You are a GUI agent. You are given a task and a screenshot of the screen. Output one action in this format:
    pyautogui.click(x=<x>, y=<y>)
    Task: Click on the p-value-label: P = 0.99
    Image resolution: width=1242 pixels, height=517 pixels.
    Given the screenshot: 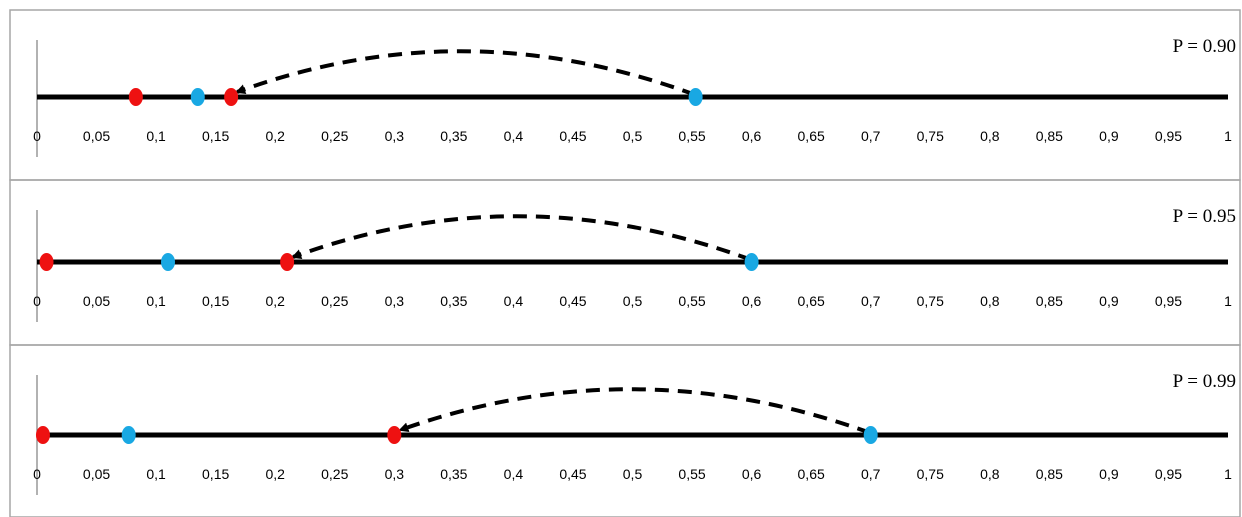 What is the action you would take?
    pyautogui.click(x=1204, y=381)
    